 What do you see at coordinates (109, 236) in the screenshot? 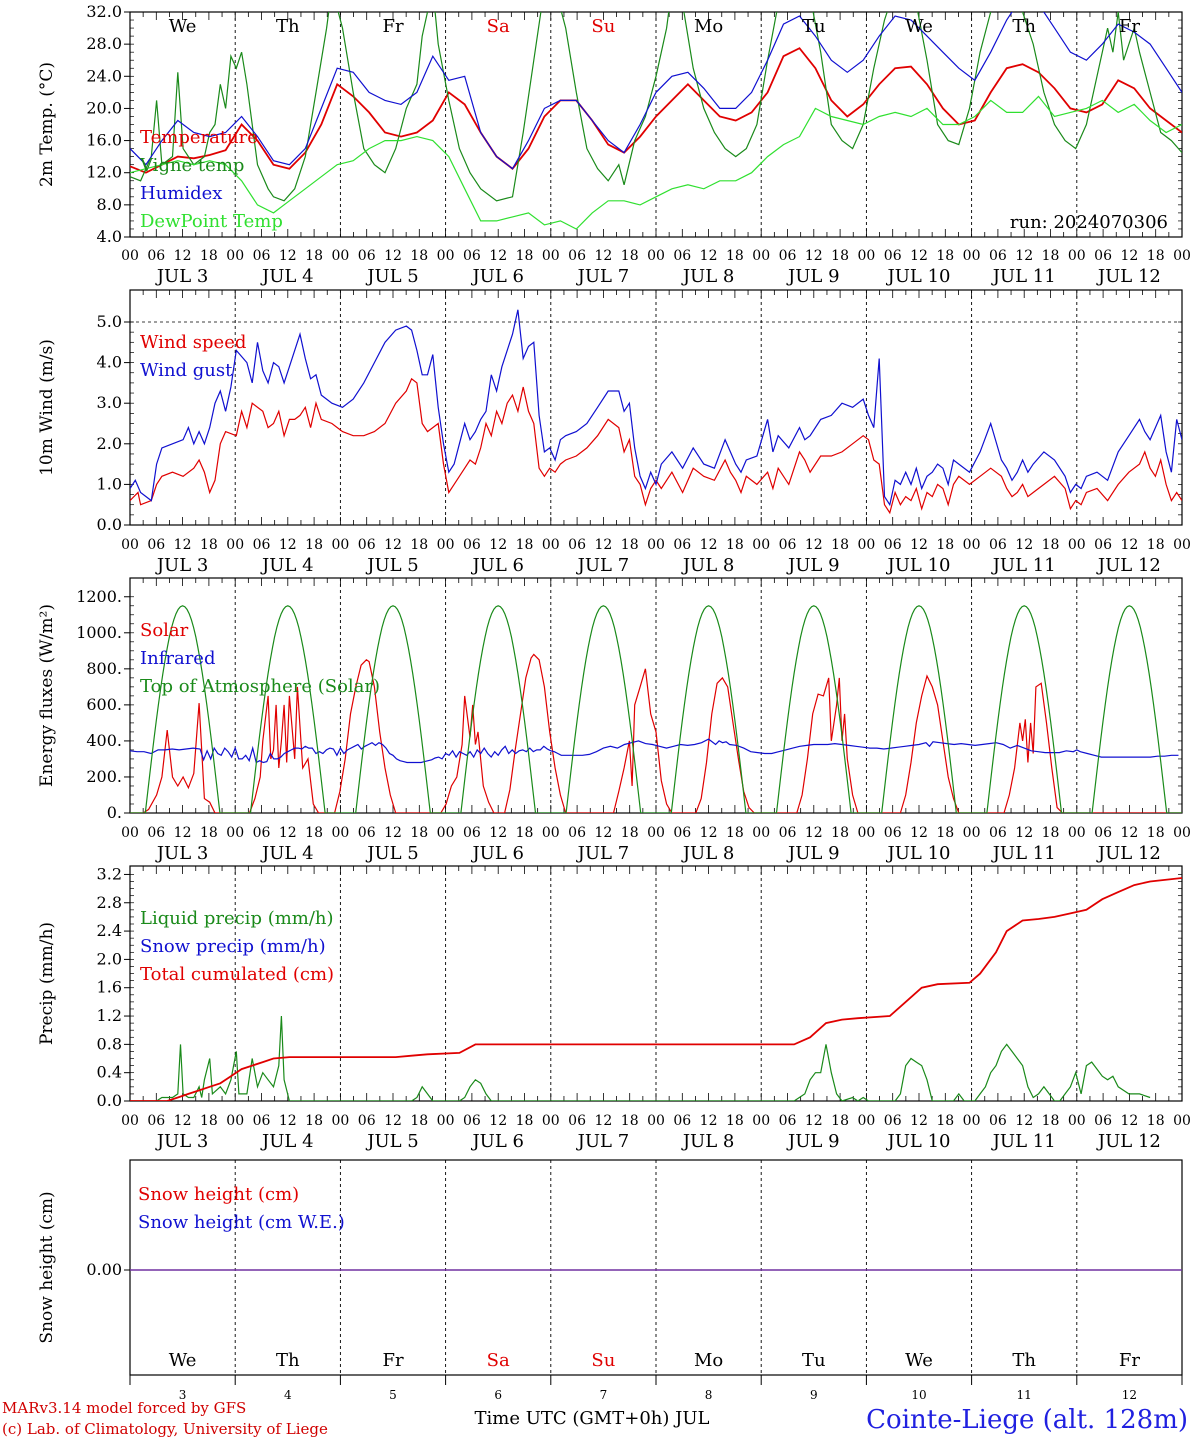
I see `y-tick-label: 4.0` at bounding box center [109, 236].